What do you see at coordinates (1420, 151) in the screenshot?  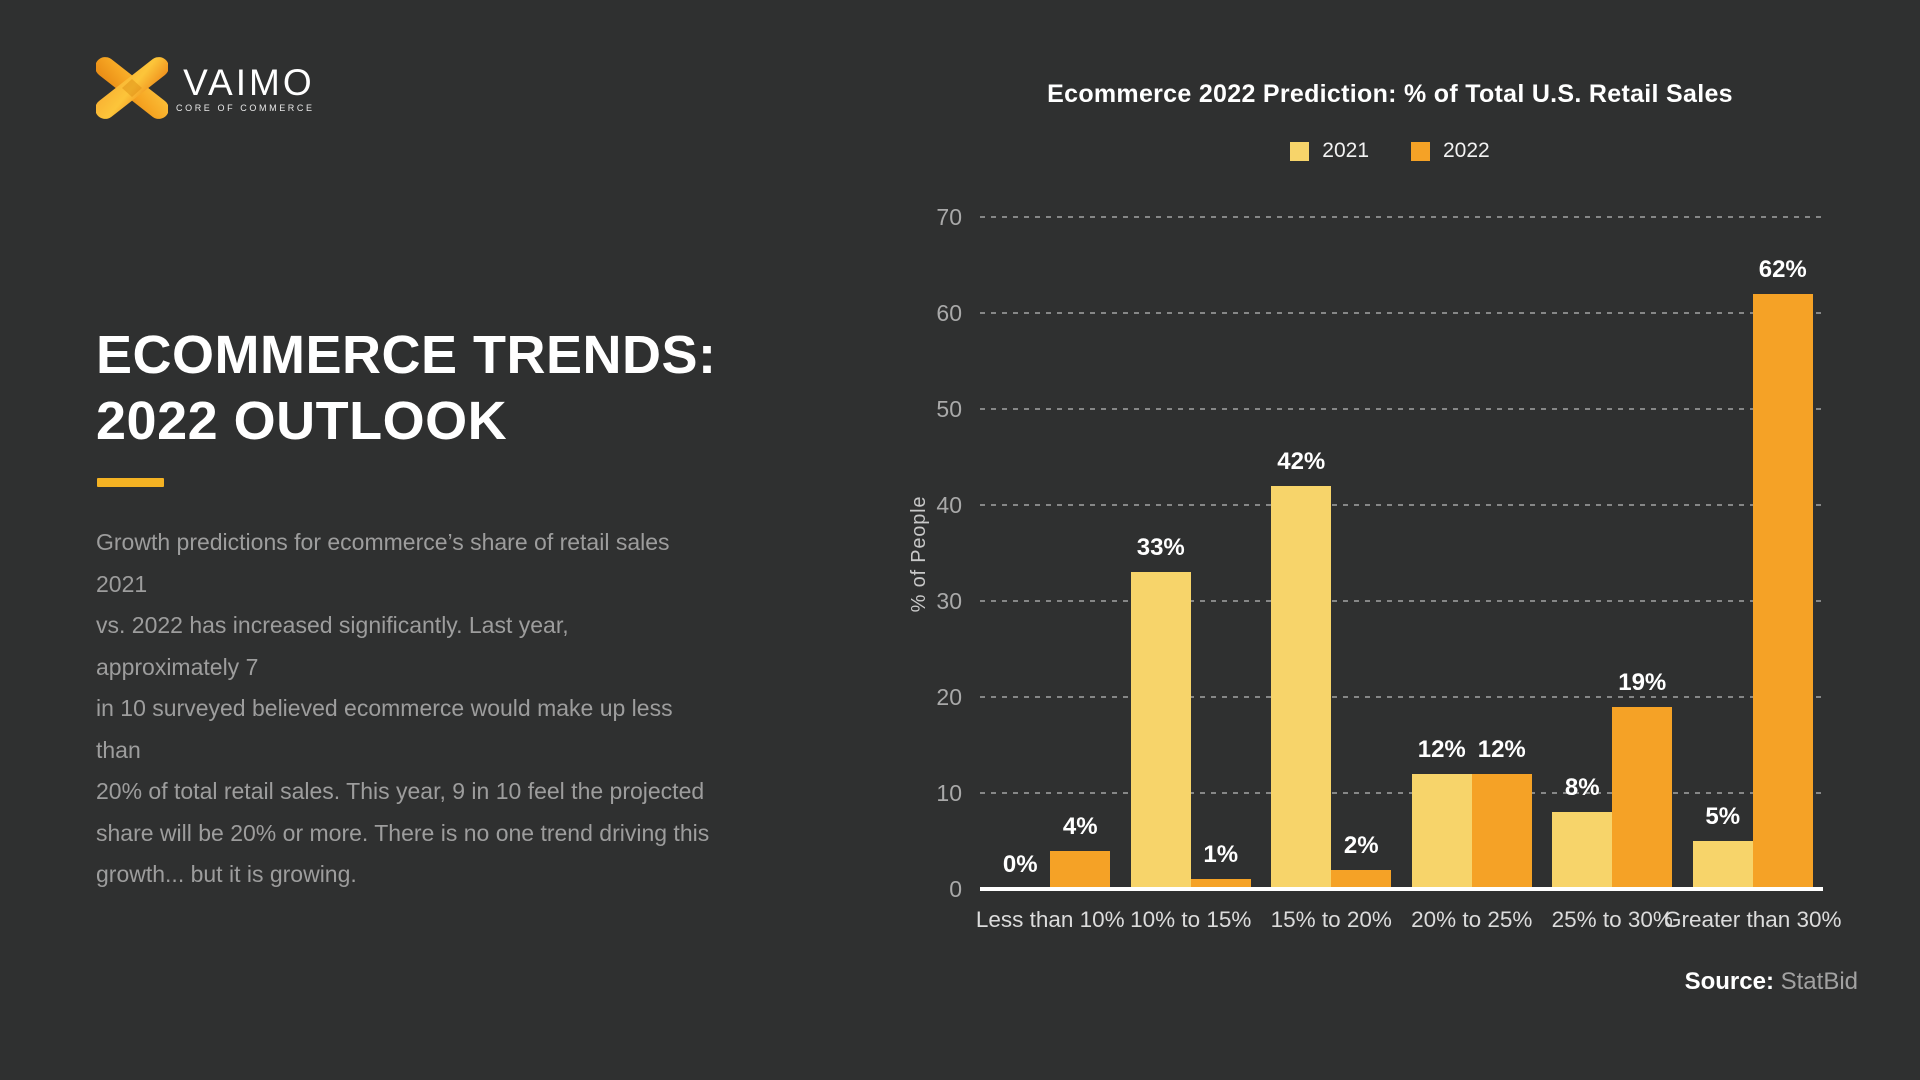 I see `legend-swatch-2022` at bounding box center [1420, 151].